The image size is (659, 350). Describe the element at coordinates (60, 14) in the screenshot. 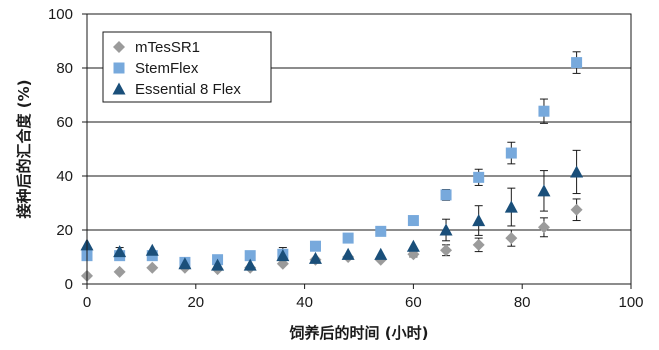

I see `y-tick-label-100: 100` at that location.